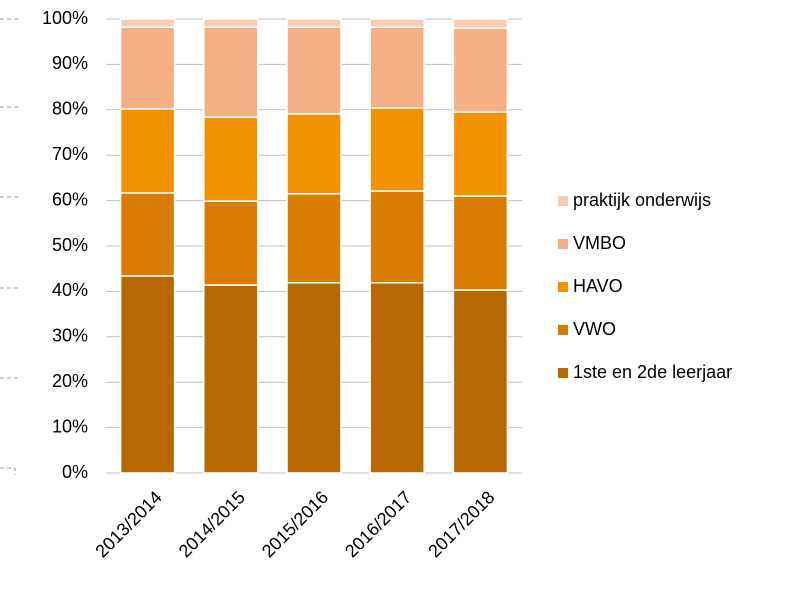  I want to click on legend-label: VWO, so click(594, 329).